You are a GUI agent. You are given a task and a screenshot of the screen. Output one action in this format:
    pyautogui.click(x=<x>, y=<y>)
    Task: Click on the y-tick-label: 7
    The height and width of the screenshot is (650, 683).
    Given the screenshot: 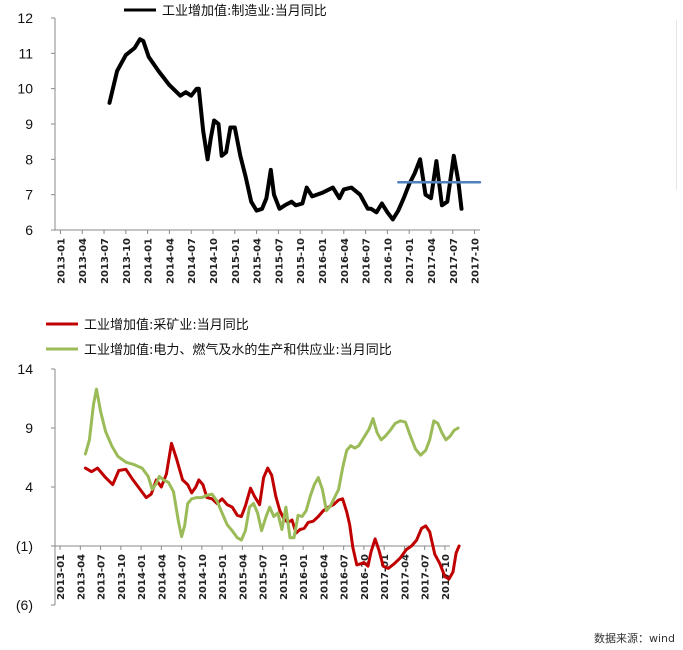 What is the action you would take?
    pyautogui.click(x=29, y=195)
    